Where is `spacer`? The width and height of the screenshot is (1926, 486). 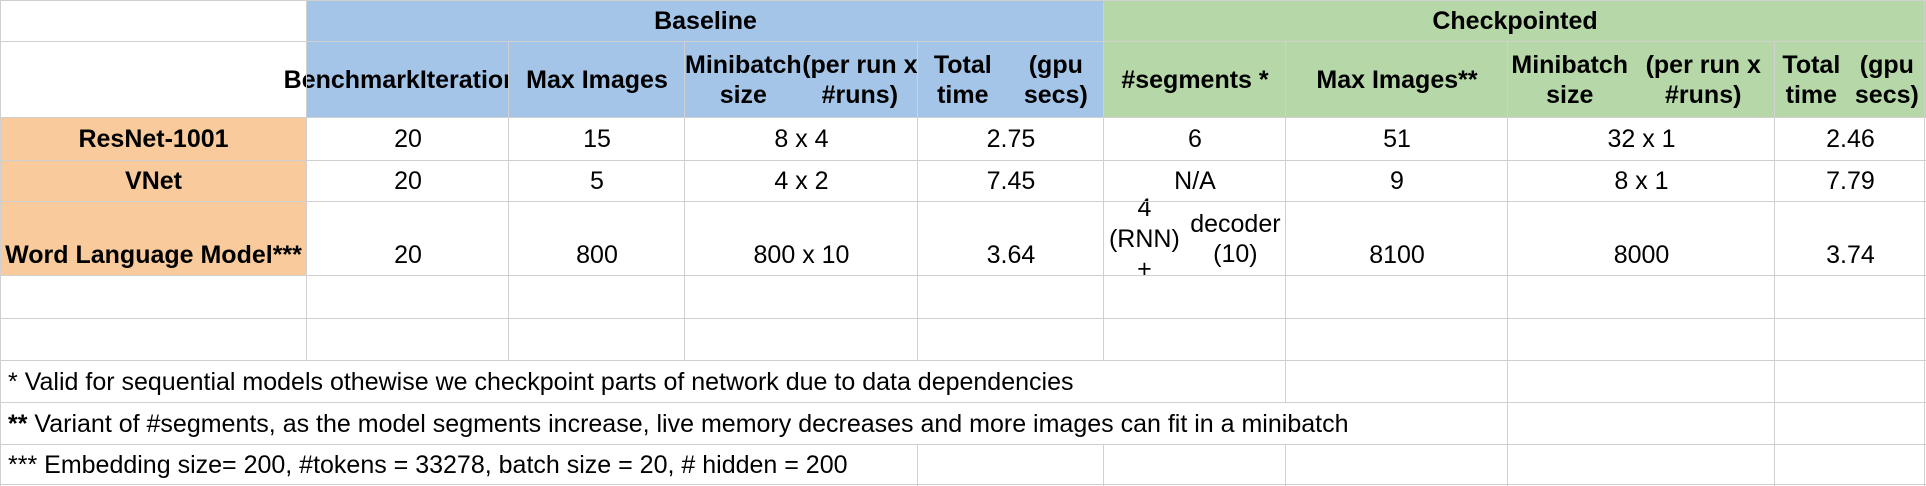 spacer is located at coordinates (21, 382).